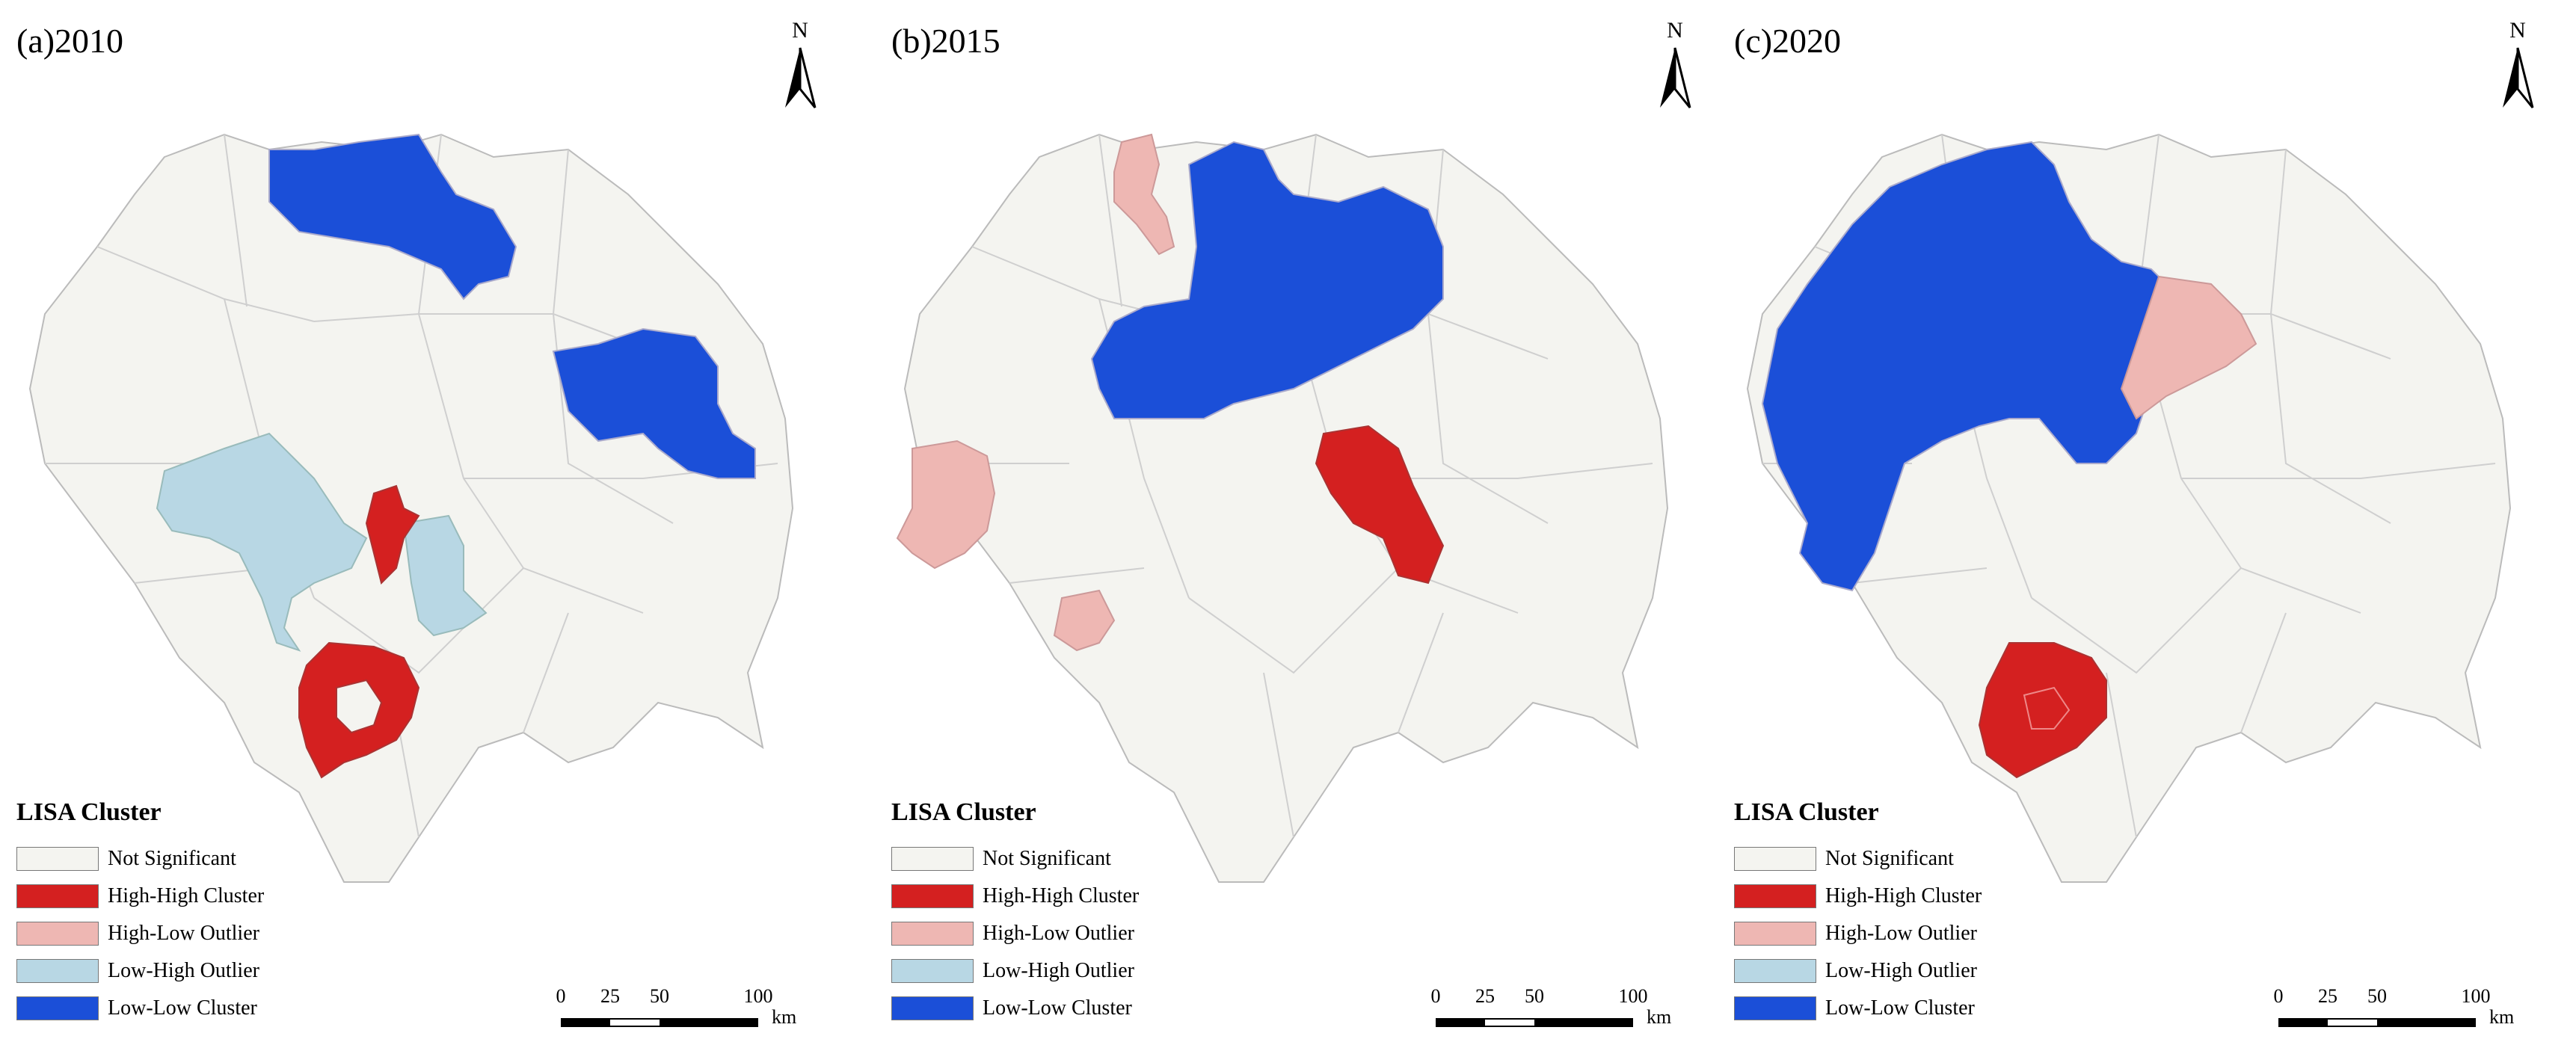 This screenshot has height=1045, width=2576. Describe the element at coordinates (70, 41) in the screenshot. I see `panel-title: (a)2010` at that location.